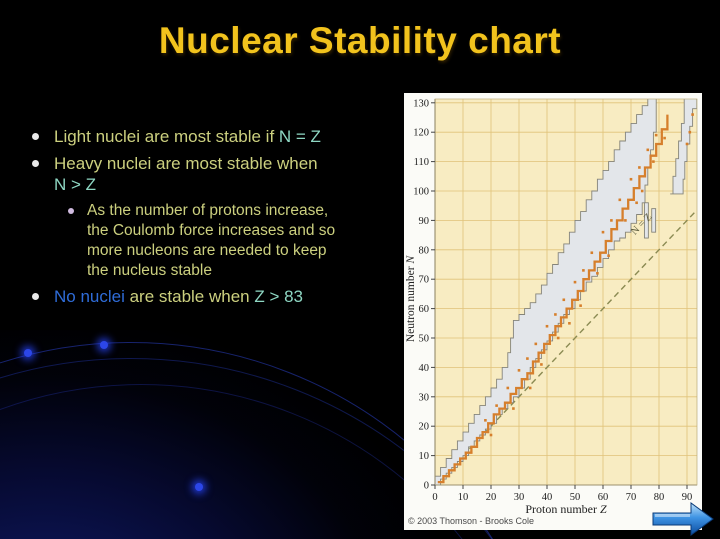  What do you see at coordinates (575, 497) in the screenshot?
I see `x-tick-label: 50` at bounding box center [575, 497].